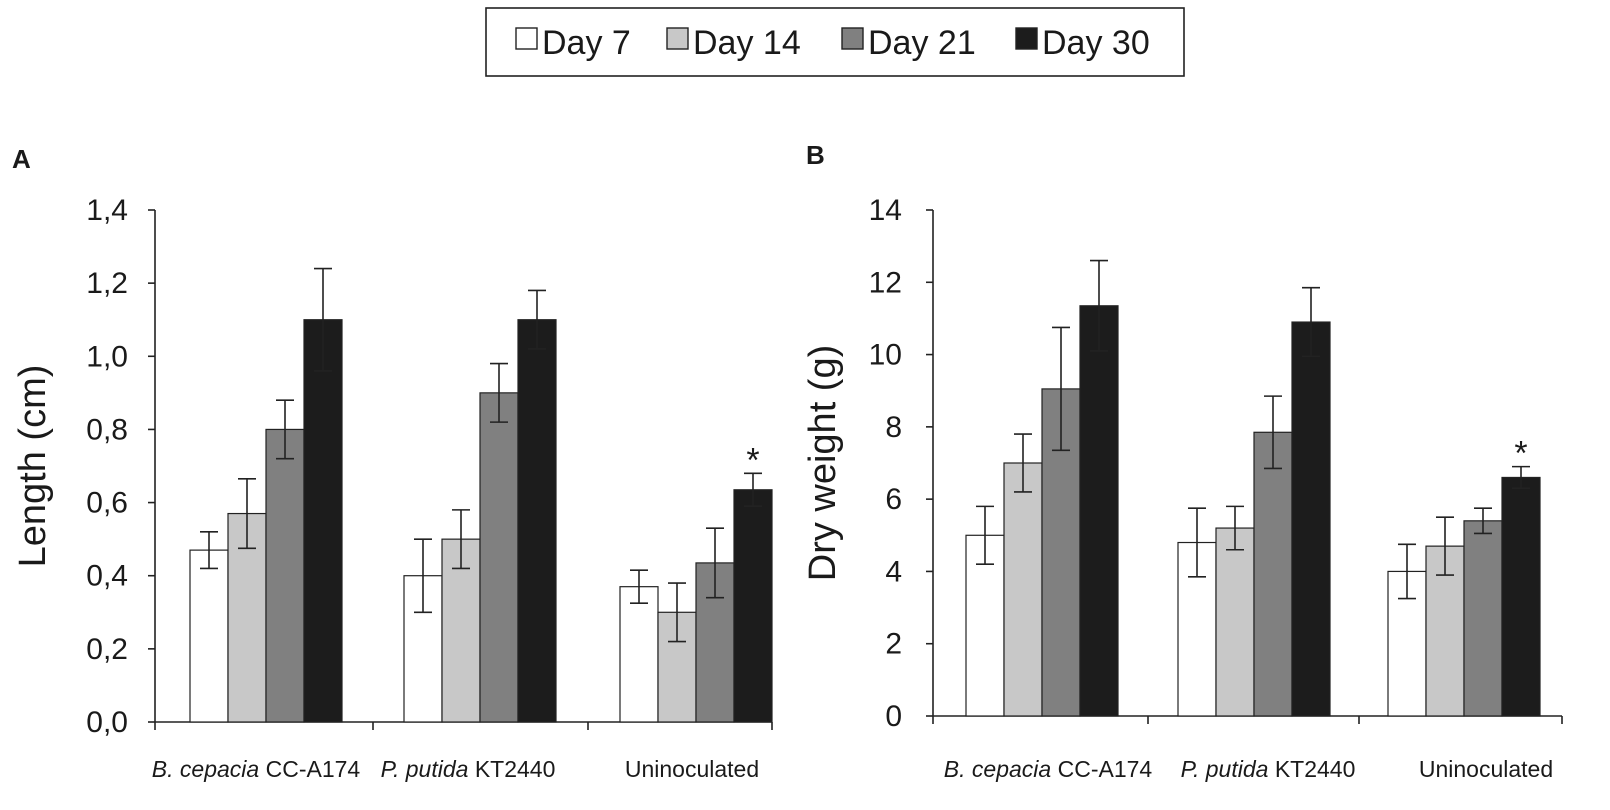  What do you see at coordinates (893, 644) in the screenshot?
I see `y-tick-label: 2` at bounding box center [893, 644].